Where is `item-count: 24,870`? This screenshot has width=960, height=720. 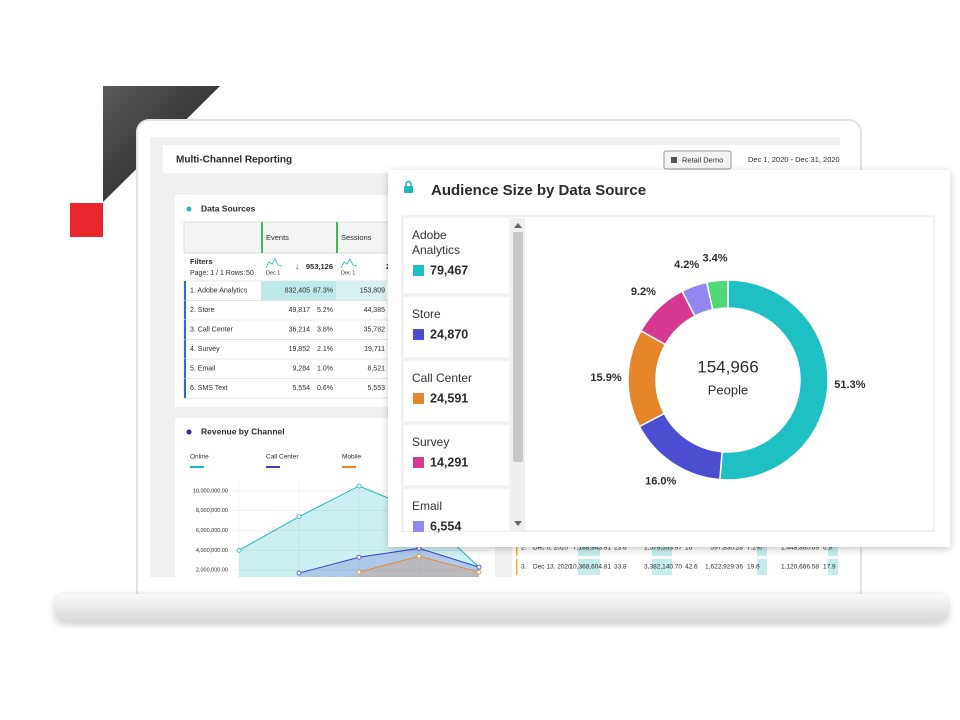 item-count: 24,870 is located at coordinates (449, 334).